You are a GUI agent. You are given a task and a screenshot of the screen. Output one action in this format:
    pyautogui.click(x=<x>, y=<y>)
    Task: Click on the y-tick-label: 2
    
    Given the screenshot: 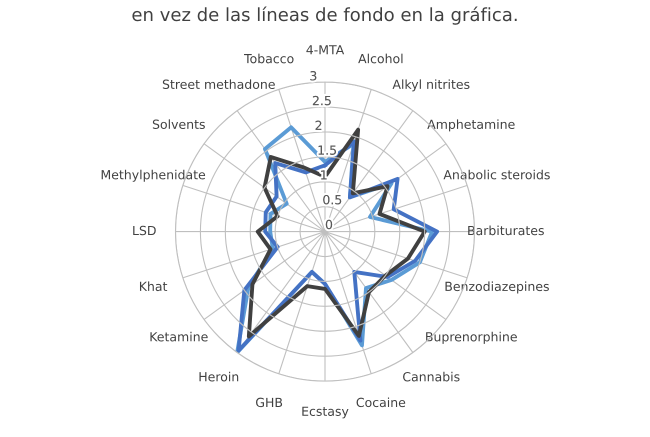 What is the action you would take?
    pyautogui.click(x=319, y=125)
    